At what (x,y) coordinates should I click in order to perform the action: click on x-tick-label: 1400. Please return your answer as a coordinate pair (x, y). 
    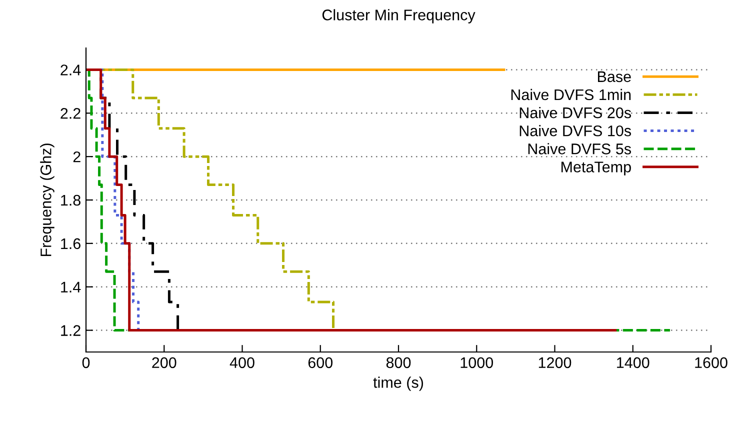
    Looking at the image, I should click on (633, 362).